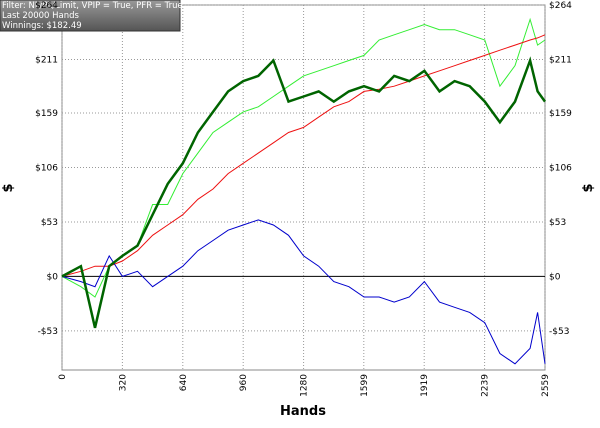  I want to click on y-tick-label-right: $211, so click(560, 60).